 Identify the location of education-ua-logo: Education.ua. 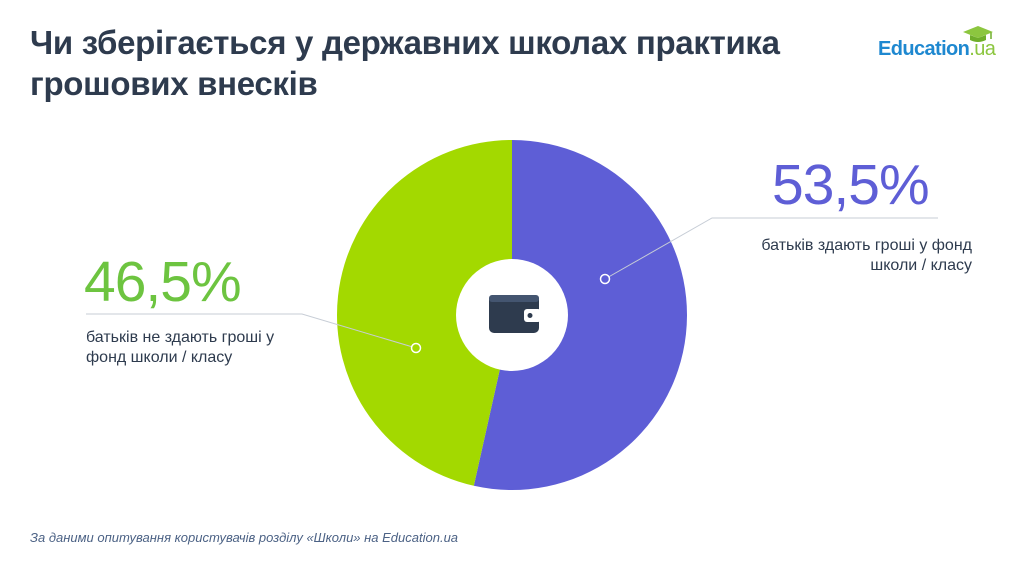
(938, 47).